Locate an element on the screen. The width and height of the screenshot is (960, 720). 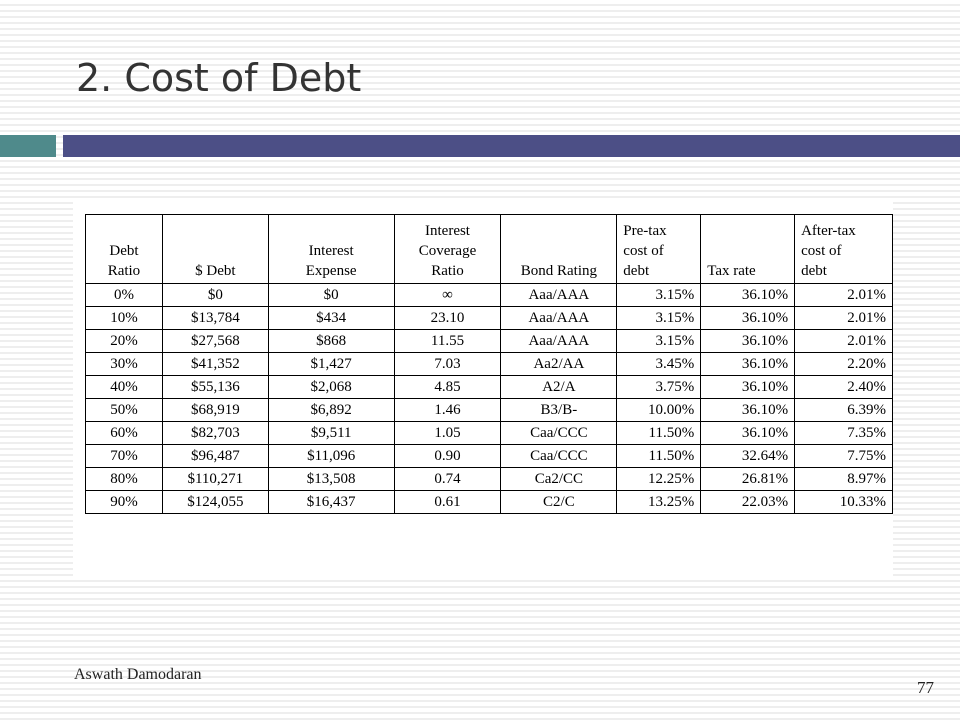
header-after-tax-cost: After-tax cost of debt is located at coordinates (843, 249).